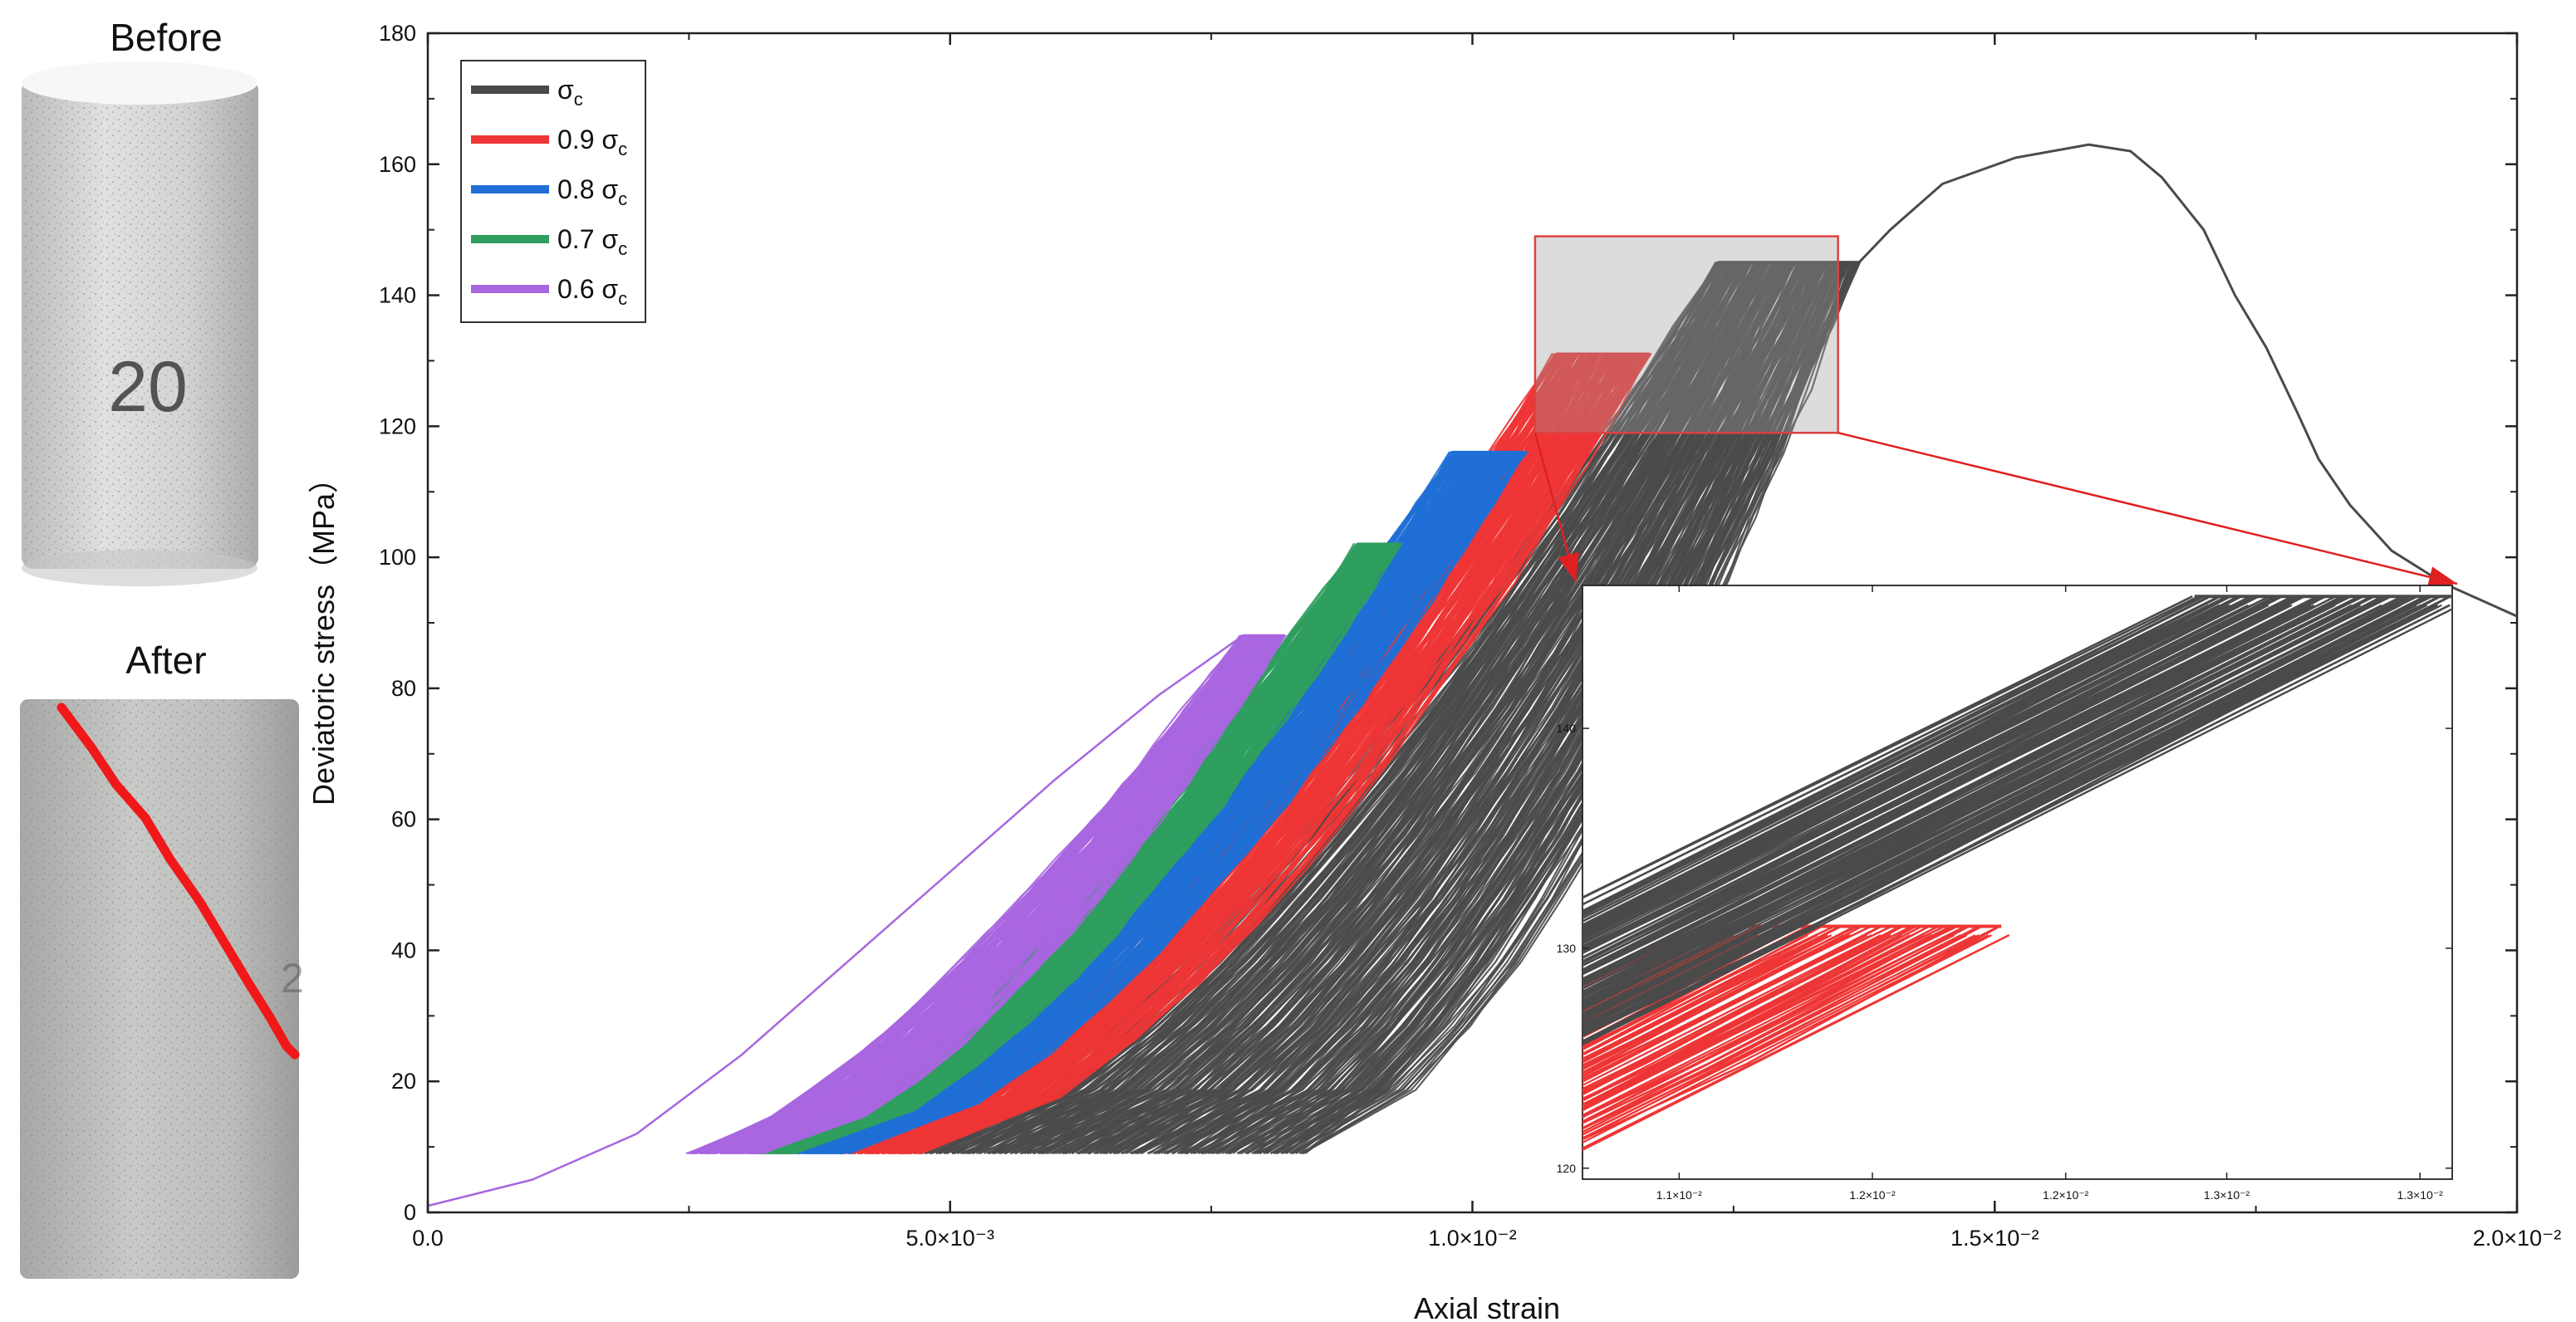  I want to click on inset-series--c, so click(2017, 820).